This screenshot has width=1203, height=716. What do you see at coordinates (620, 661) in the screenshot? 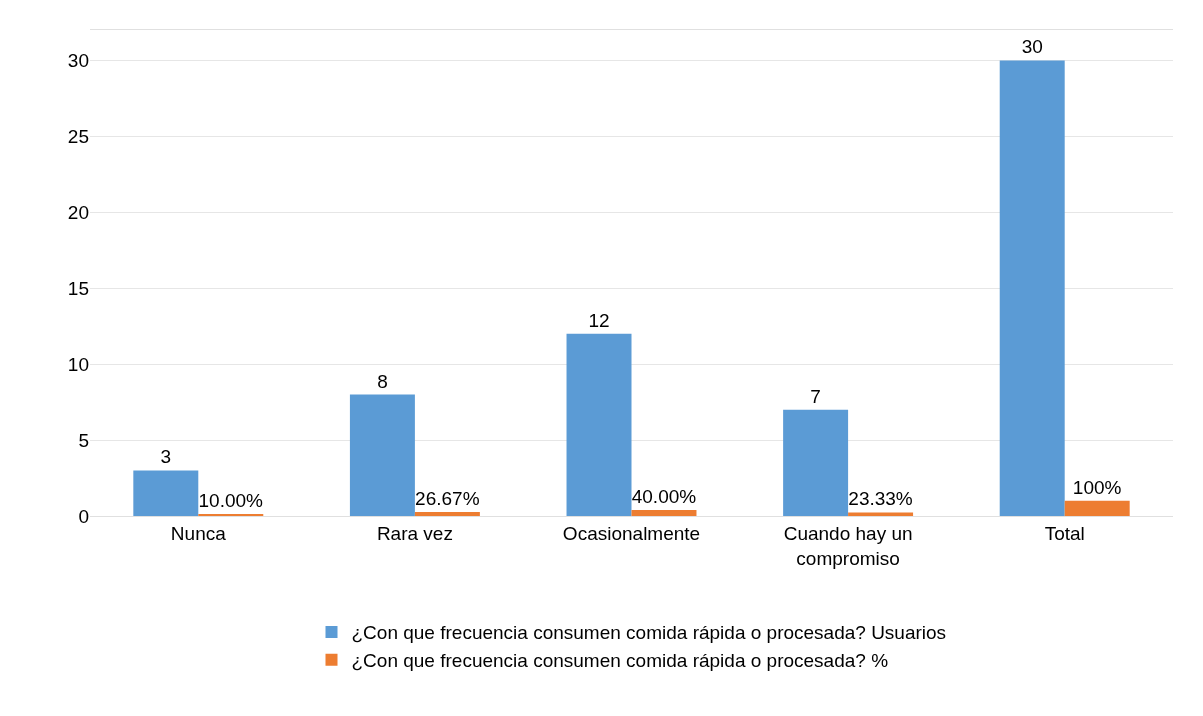
I see `legend-label: ¿Con que frecuencia consumen comida rápida o procesada? %` at bounding box center [620, 661].